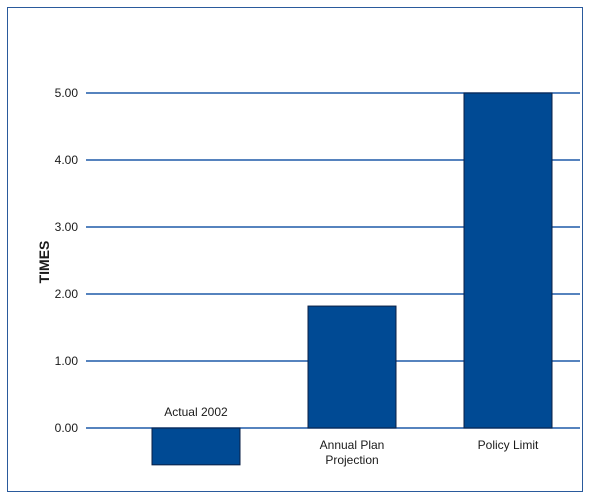  I want to click on y-tick-label: 2.00, so click(67, 294).